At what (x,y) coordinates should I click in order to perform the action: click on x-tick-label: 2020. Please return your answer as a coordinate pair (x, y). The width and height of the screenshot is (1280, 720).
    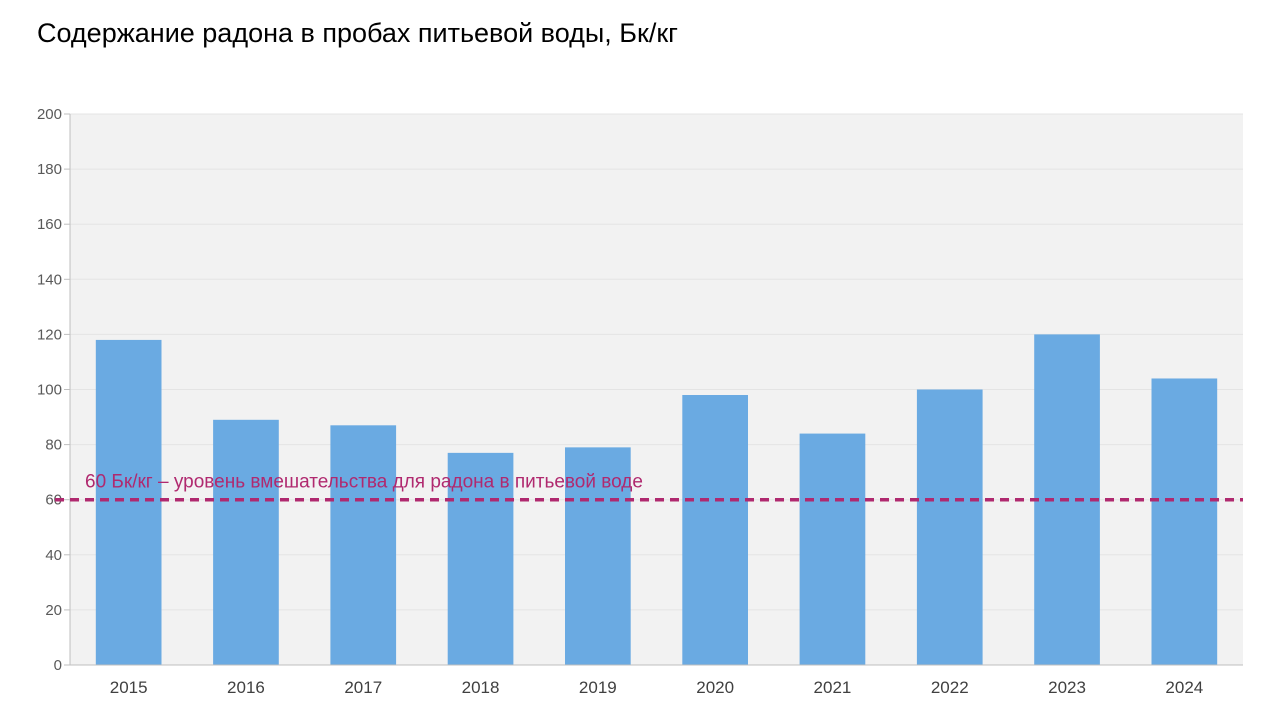
    Looking at the image, I should click on (715, 687).